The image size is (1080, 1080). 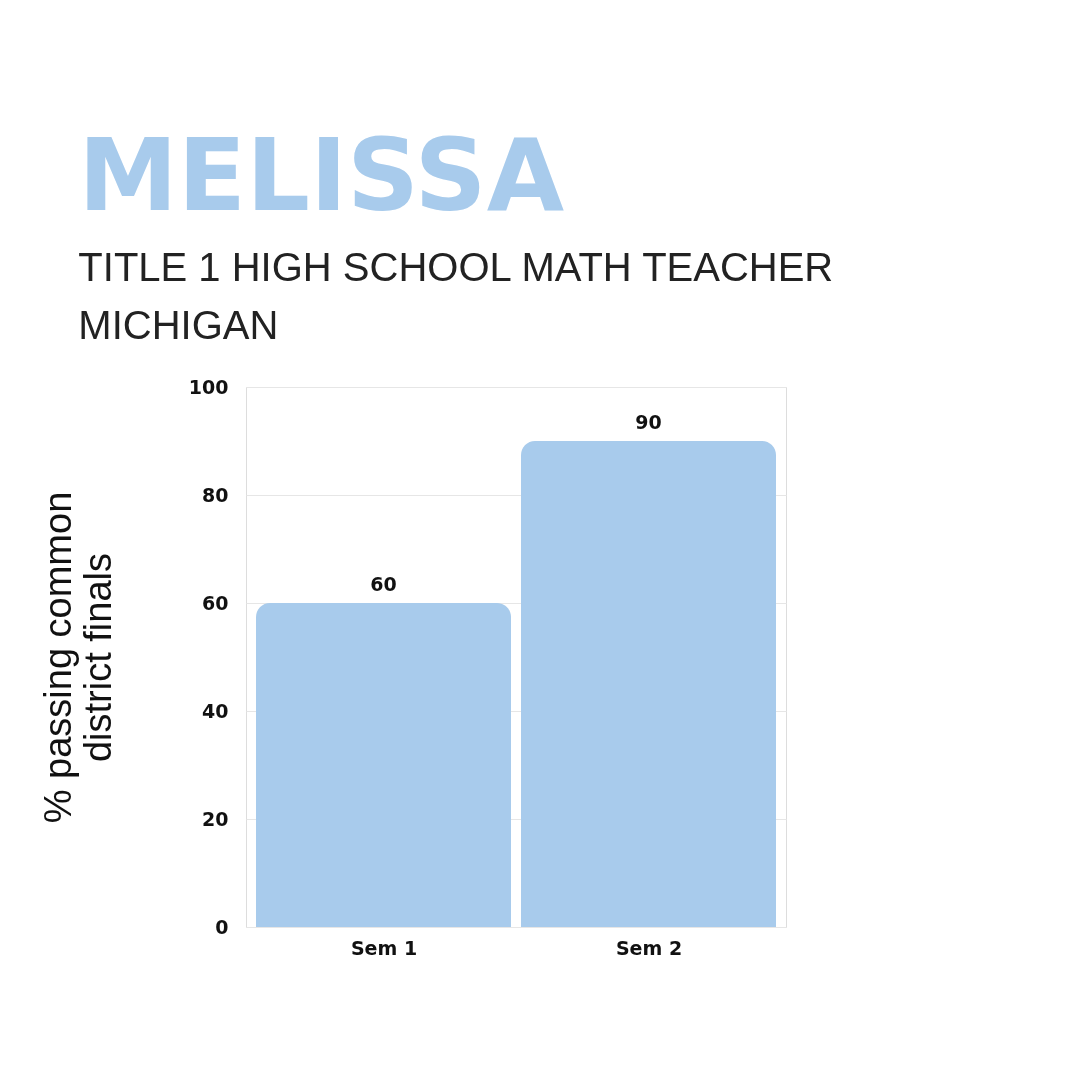 I want to click on x-tick-label: Sem 2, so click(x=649, y=947).